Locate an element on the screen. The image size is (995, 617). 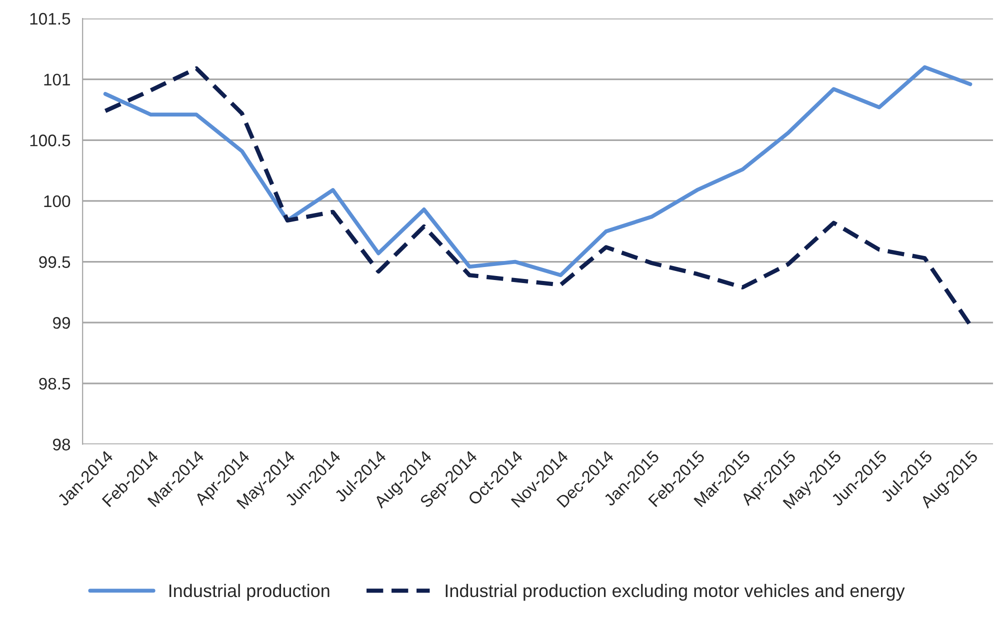
y-tick-label: 101 is located at coordinates (57, 80).